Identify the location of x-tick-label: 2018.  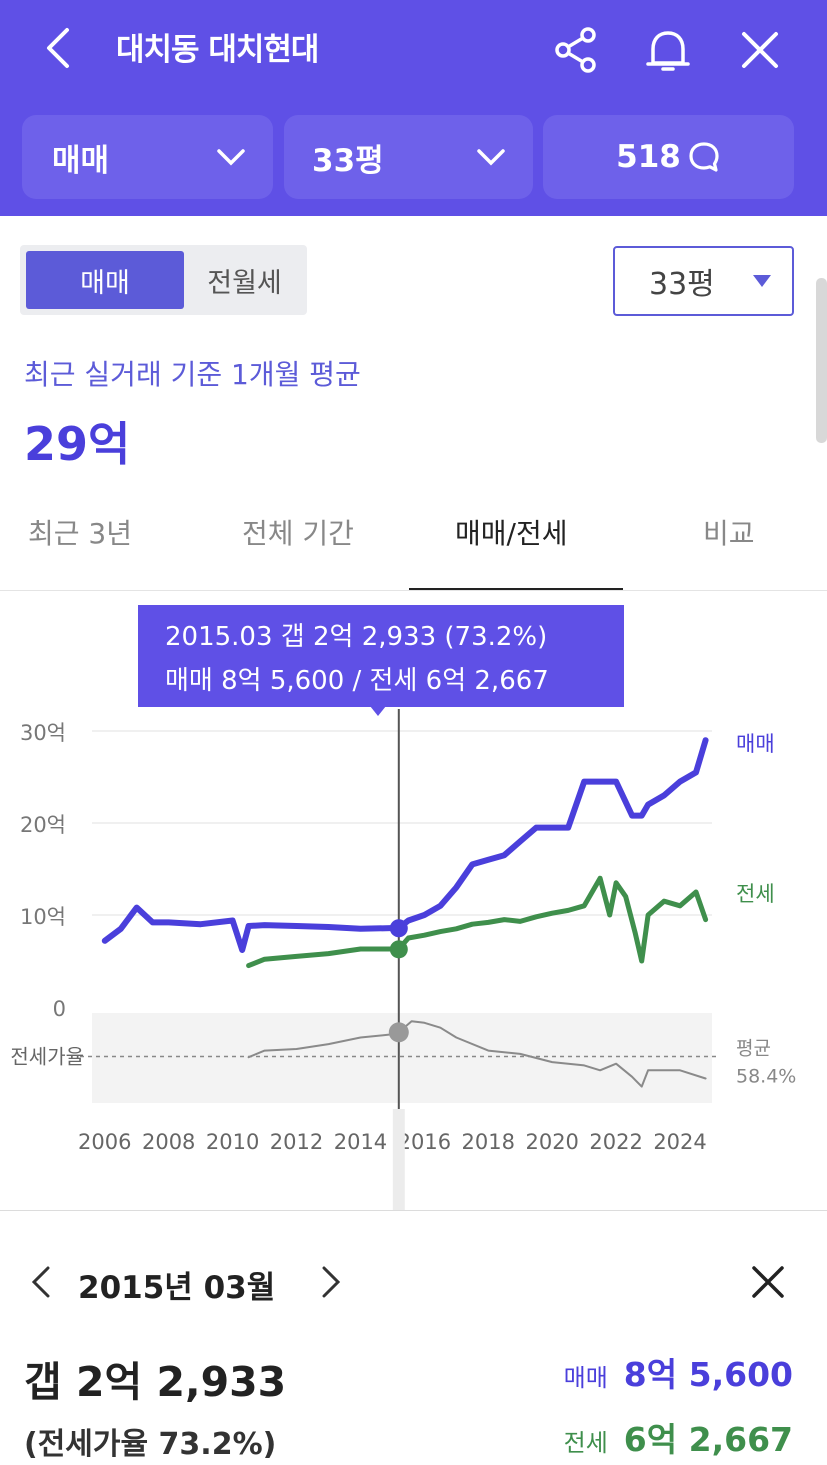
(488, 1142).